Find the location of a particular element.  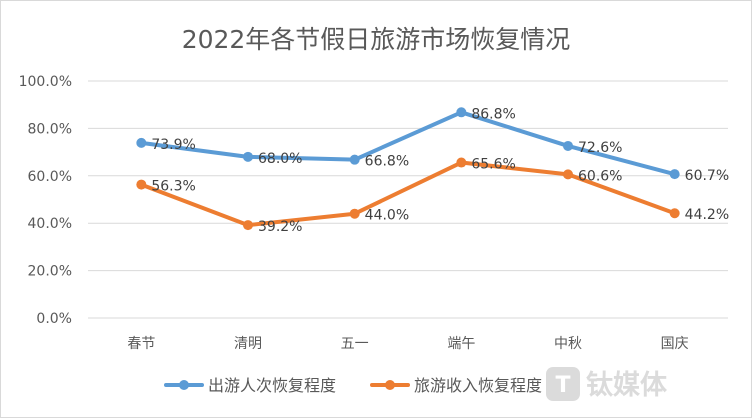

data-label: 65.6% is located at coordinates (493, 165).